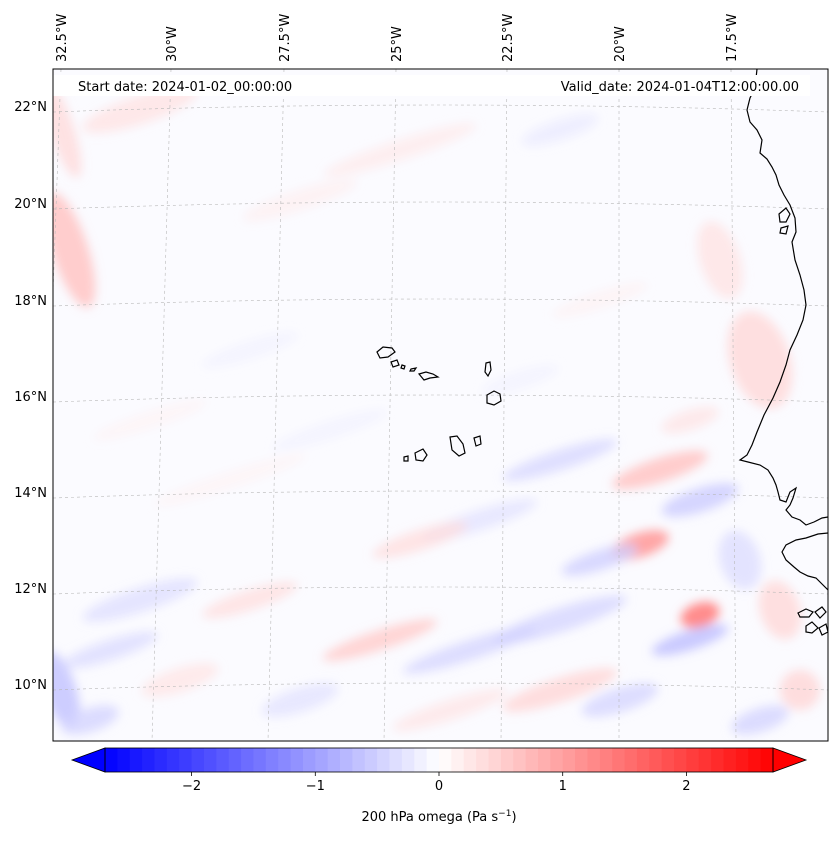 This screenshot has width=837, height=843. I want to click on africa-coastline, so click(783, 297).